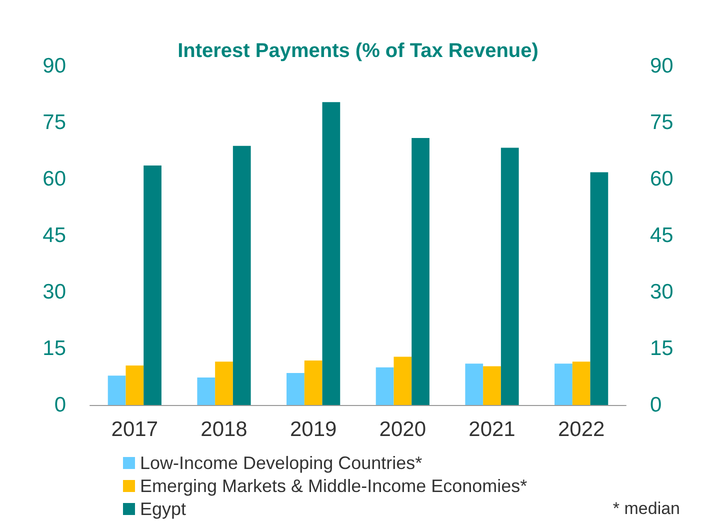 Image resolution: width=717 pixels, height=531 pixels. What do you see at coordinates (662, 348) in the screenshot?
I see `y2-tick-label: 15` at bounding box center [662, 348].